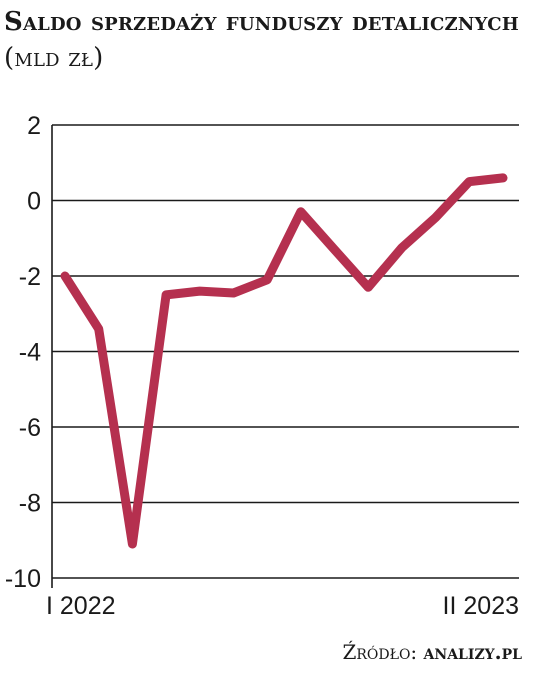 The height and width of the screenshot is (673, 536). What do you see at coordinates (282, 606) in the screenshot?
I see `x-tick-labels: I 2022 II 2023` at bounding box center [282, 606].